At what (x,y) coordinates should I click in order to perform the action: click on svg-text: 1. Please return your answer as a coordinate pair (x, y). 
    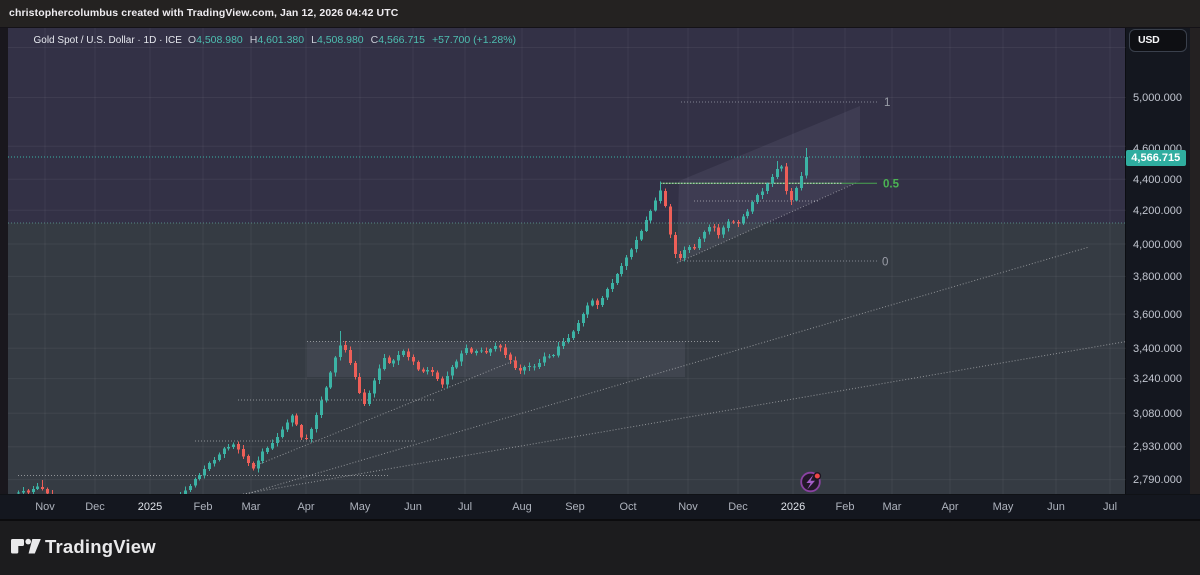
    Looking at the image, I should click on (887, 103).